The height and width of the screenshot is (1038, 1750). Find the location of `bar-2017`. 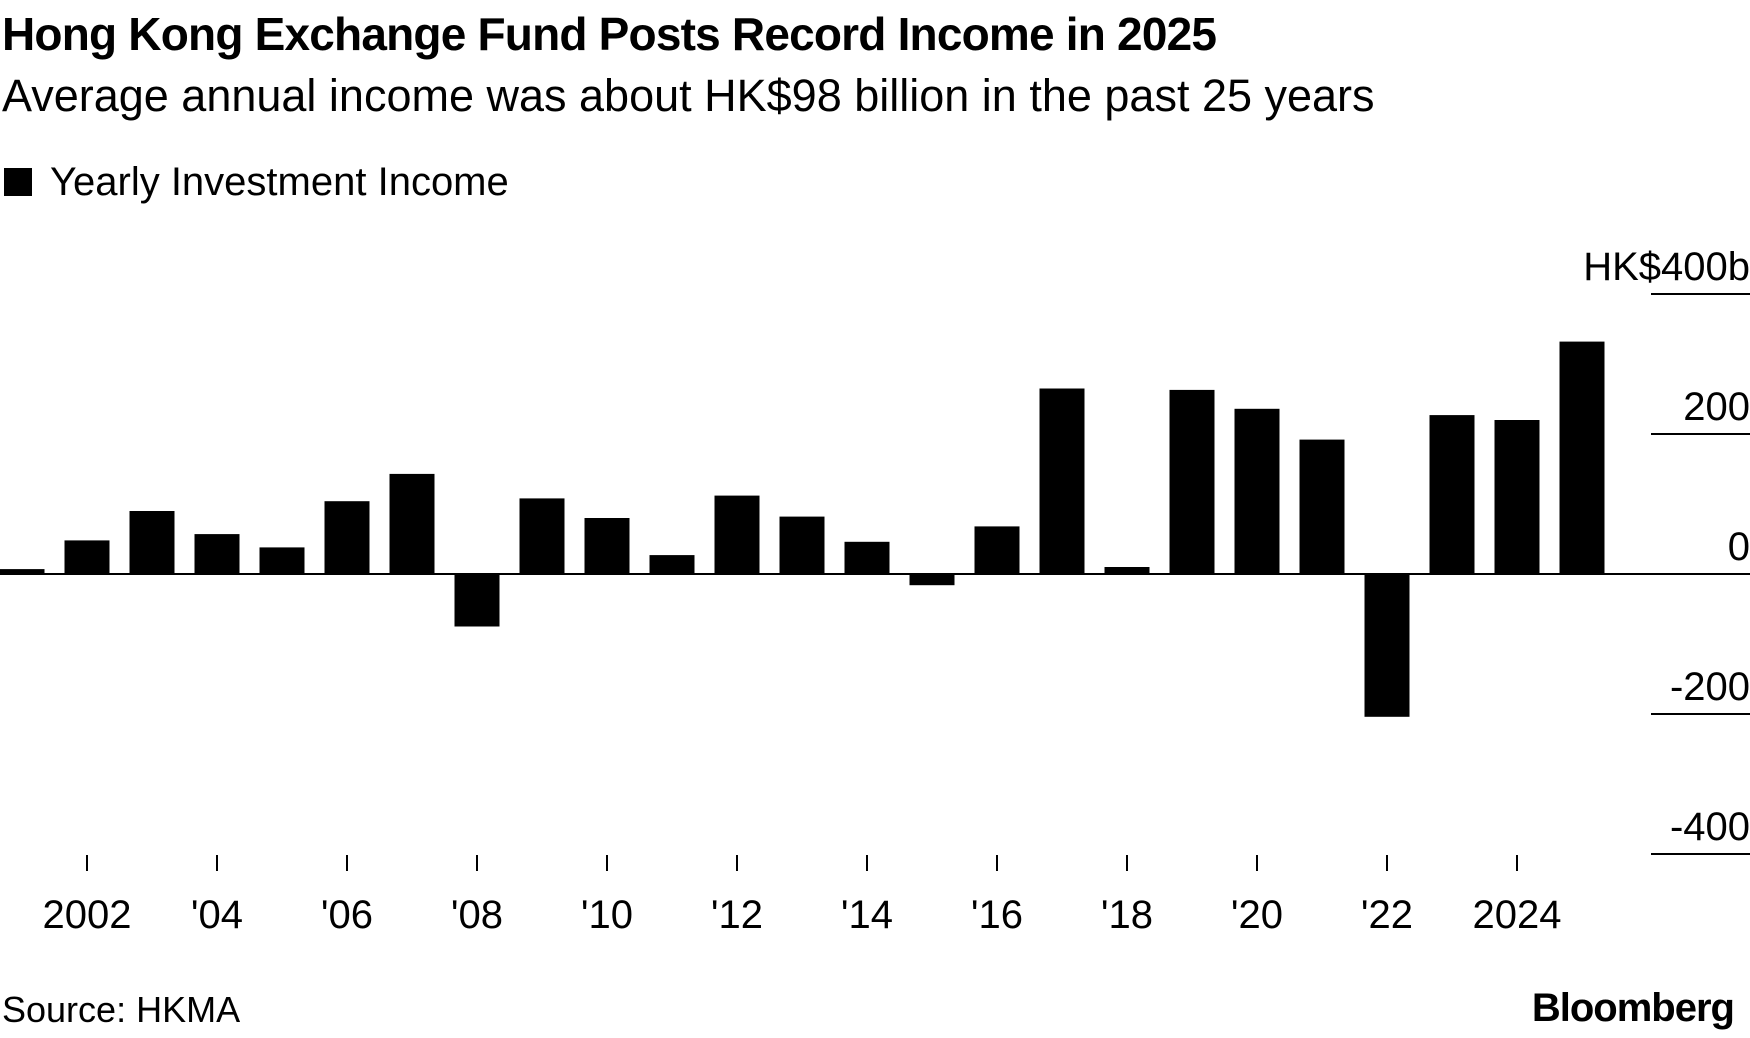

bar-2017 is located at coordinates (1062, 481).